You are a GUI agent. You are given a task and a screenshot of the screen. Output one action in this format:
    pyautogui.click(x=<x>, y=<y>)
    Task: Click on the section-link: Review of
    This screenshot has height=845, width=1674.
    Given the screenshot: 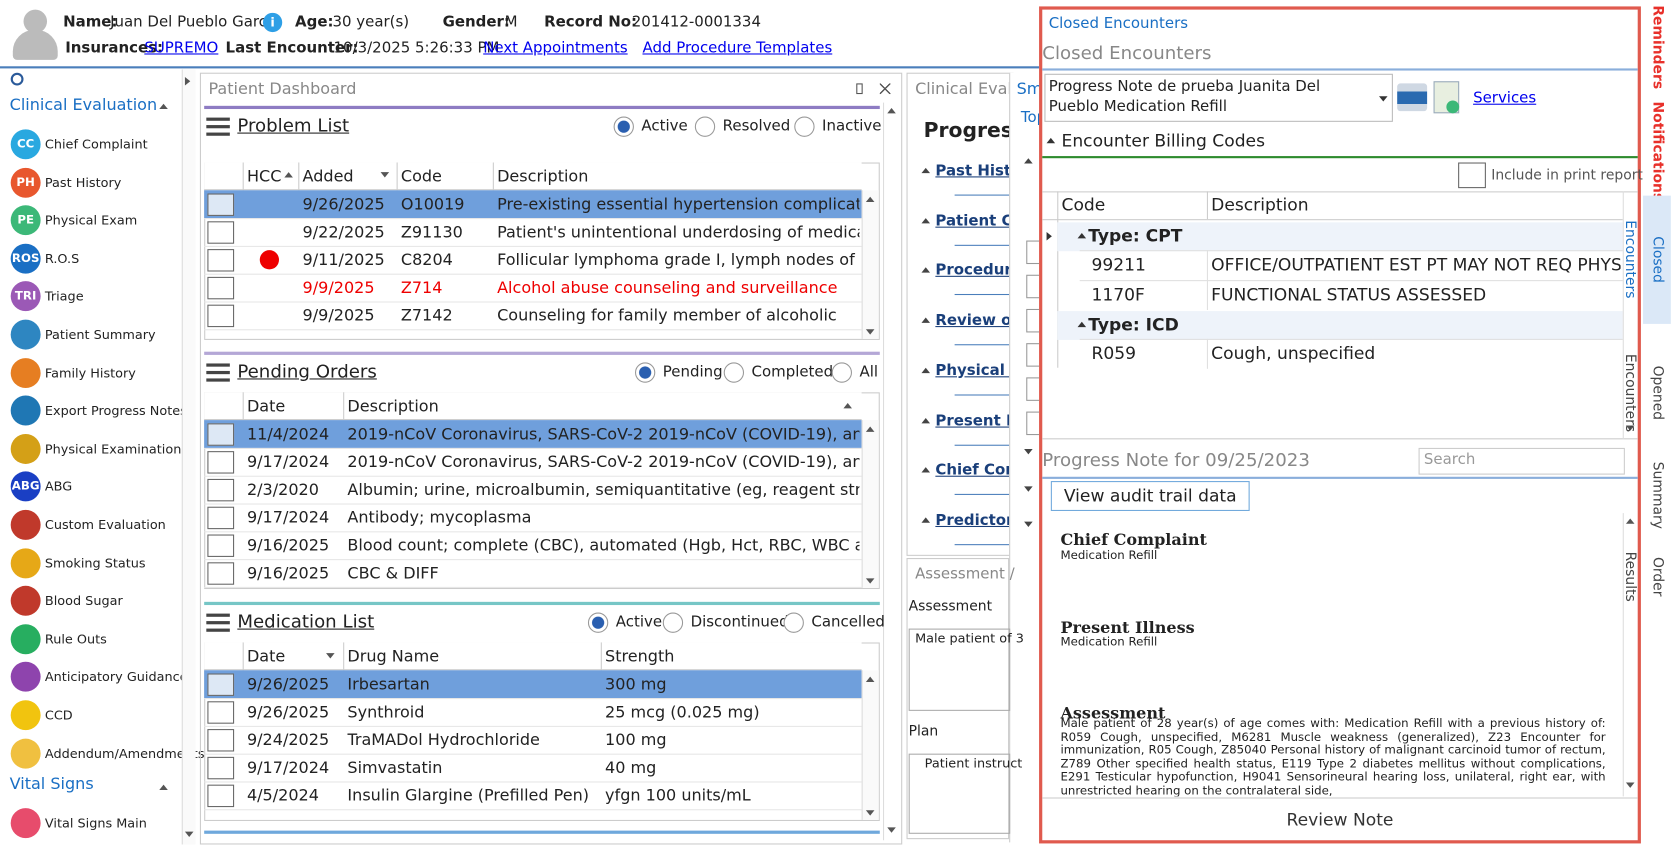 What is the action you would take?
    pyautogui.click(x=976, y=321)
    